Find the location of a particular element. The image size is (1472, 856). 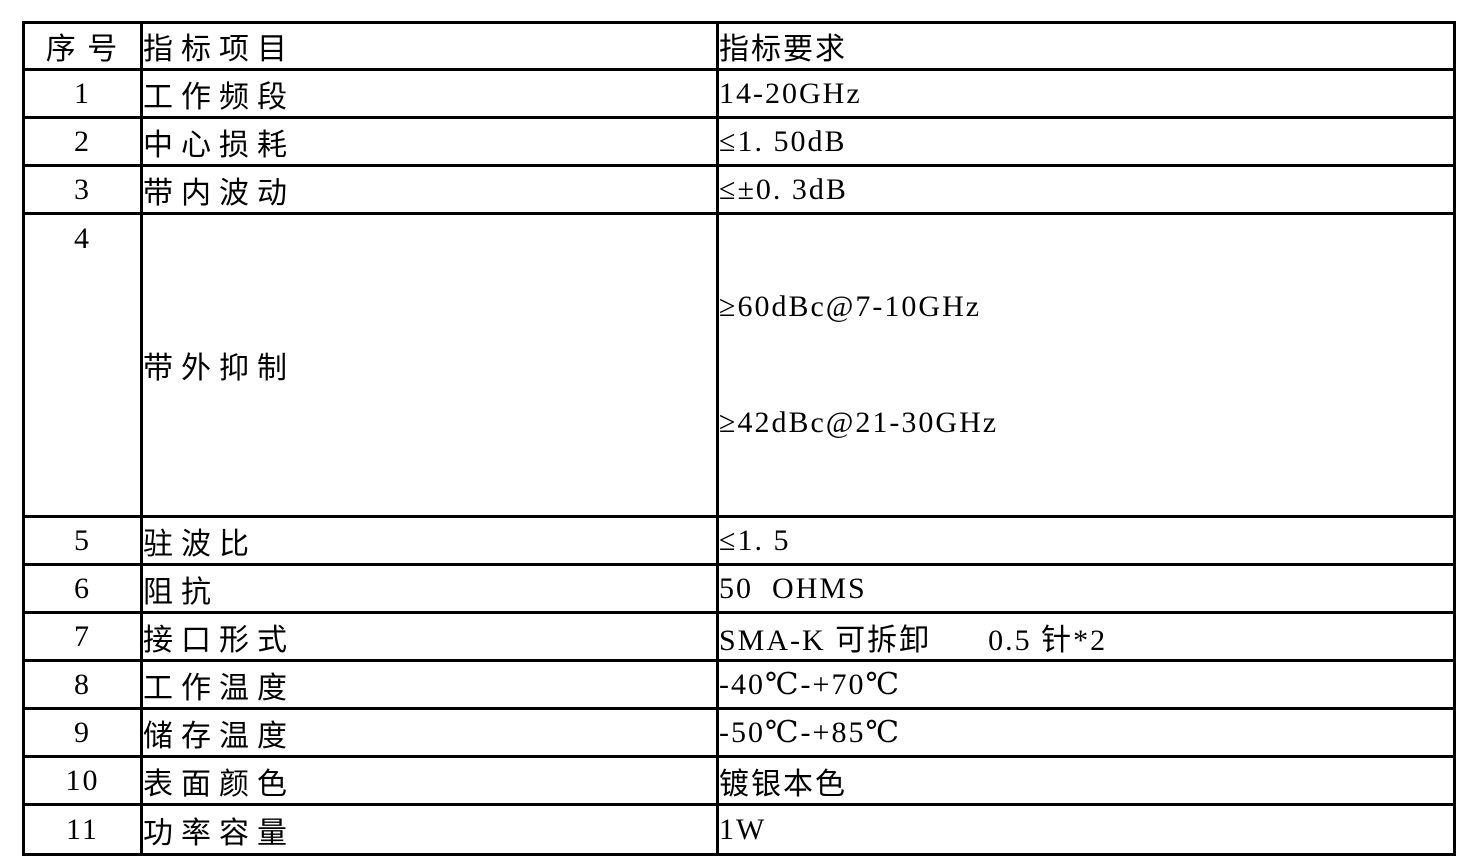

req-cell: 50 OHMS is located at coordinates (1086, 588).